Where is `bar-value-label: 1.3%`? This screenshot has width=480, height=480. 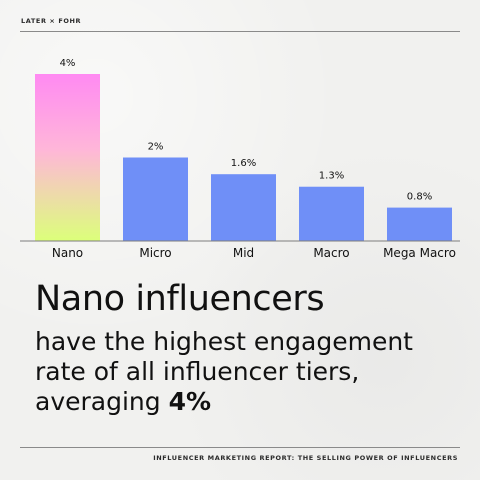
bar-value-label: 1.3% is located at coordinates (331, 176).